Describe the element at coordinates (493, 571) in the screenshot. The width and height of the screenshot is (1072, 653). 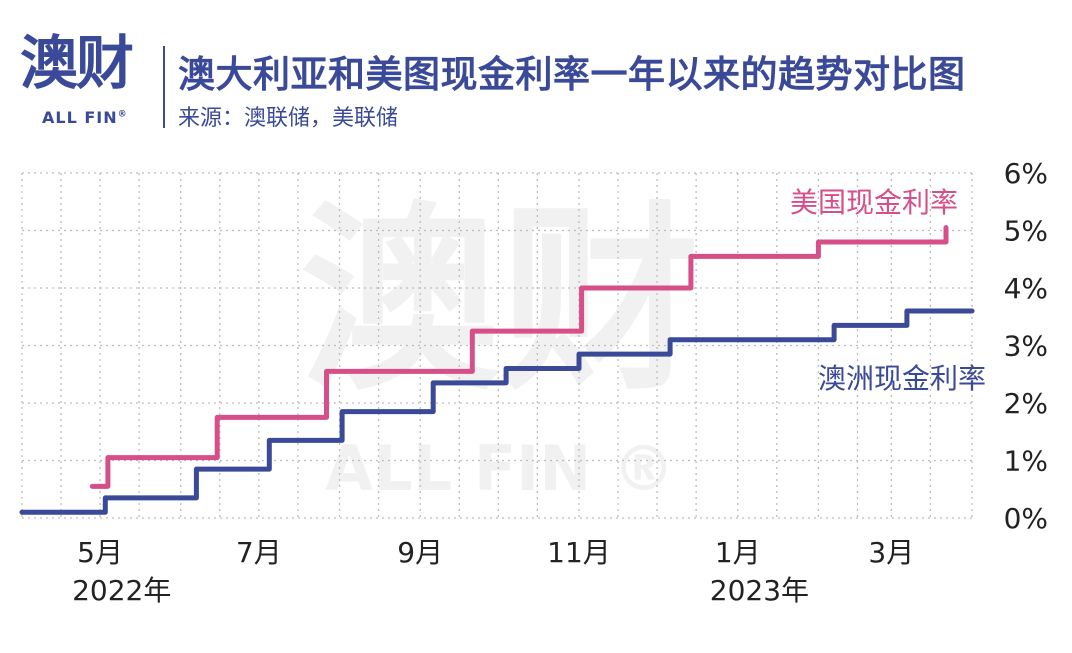
I see `x-axis-ticks: 5月 7月 9月 11月 1月 3月 2022年 2023年` at that location.